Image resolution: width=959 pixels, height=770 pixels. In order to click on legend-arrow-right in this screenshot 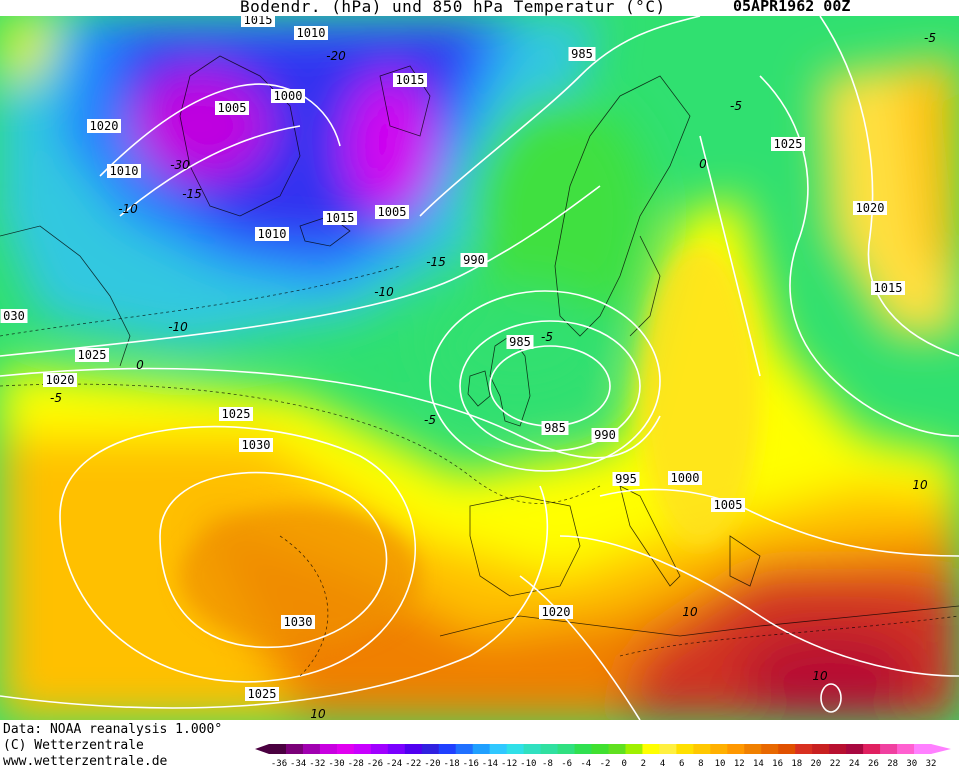, I will do `click(941, 749)`.